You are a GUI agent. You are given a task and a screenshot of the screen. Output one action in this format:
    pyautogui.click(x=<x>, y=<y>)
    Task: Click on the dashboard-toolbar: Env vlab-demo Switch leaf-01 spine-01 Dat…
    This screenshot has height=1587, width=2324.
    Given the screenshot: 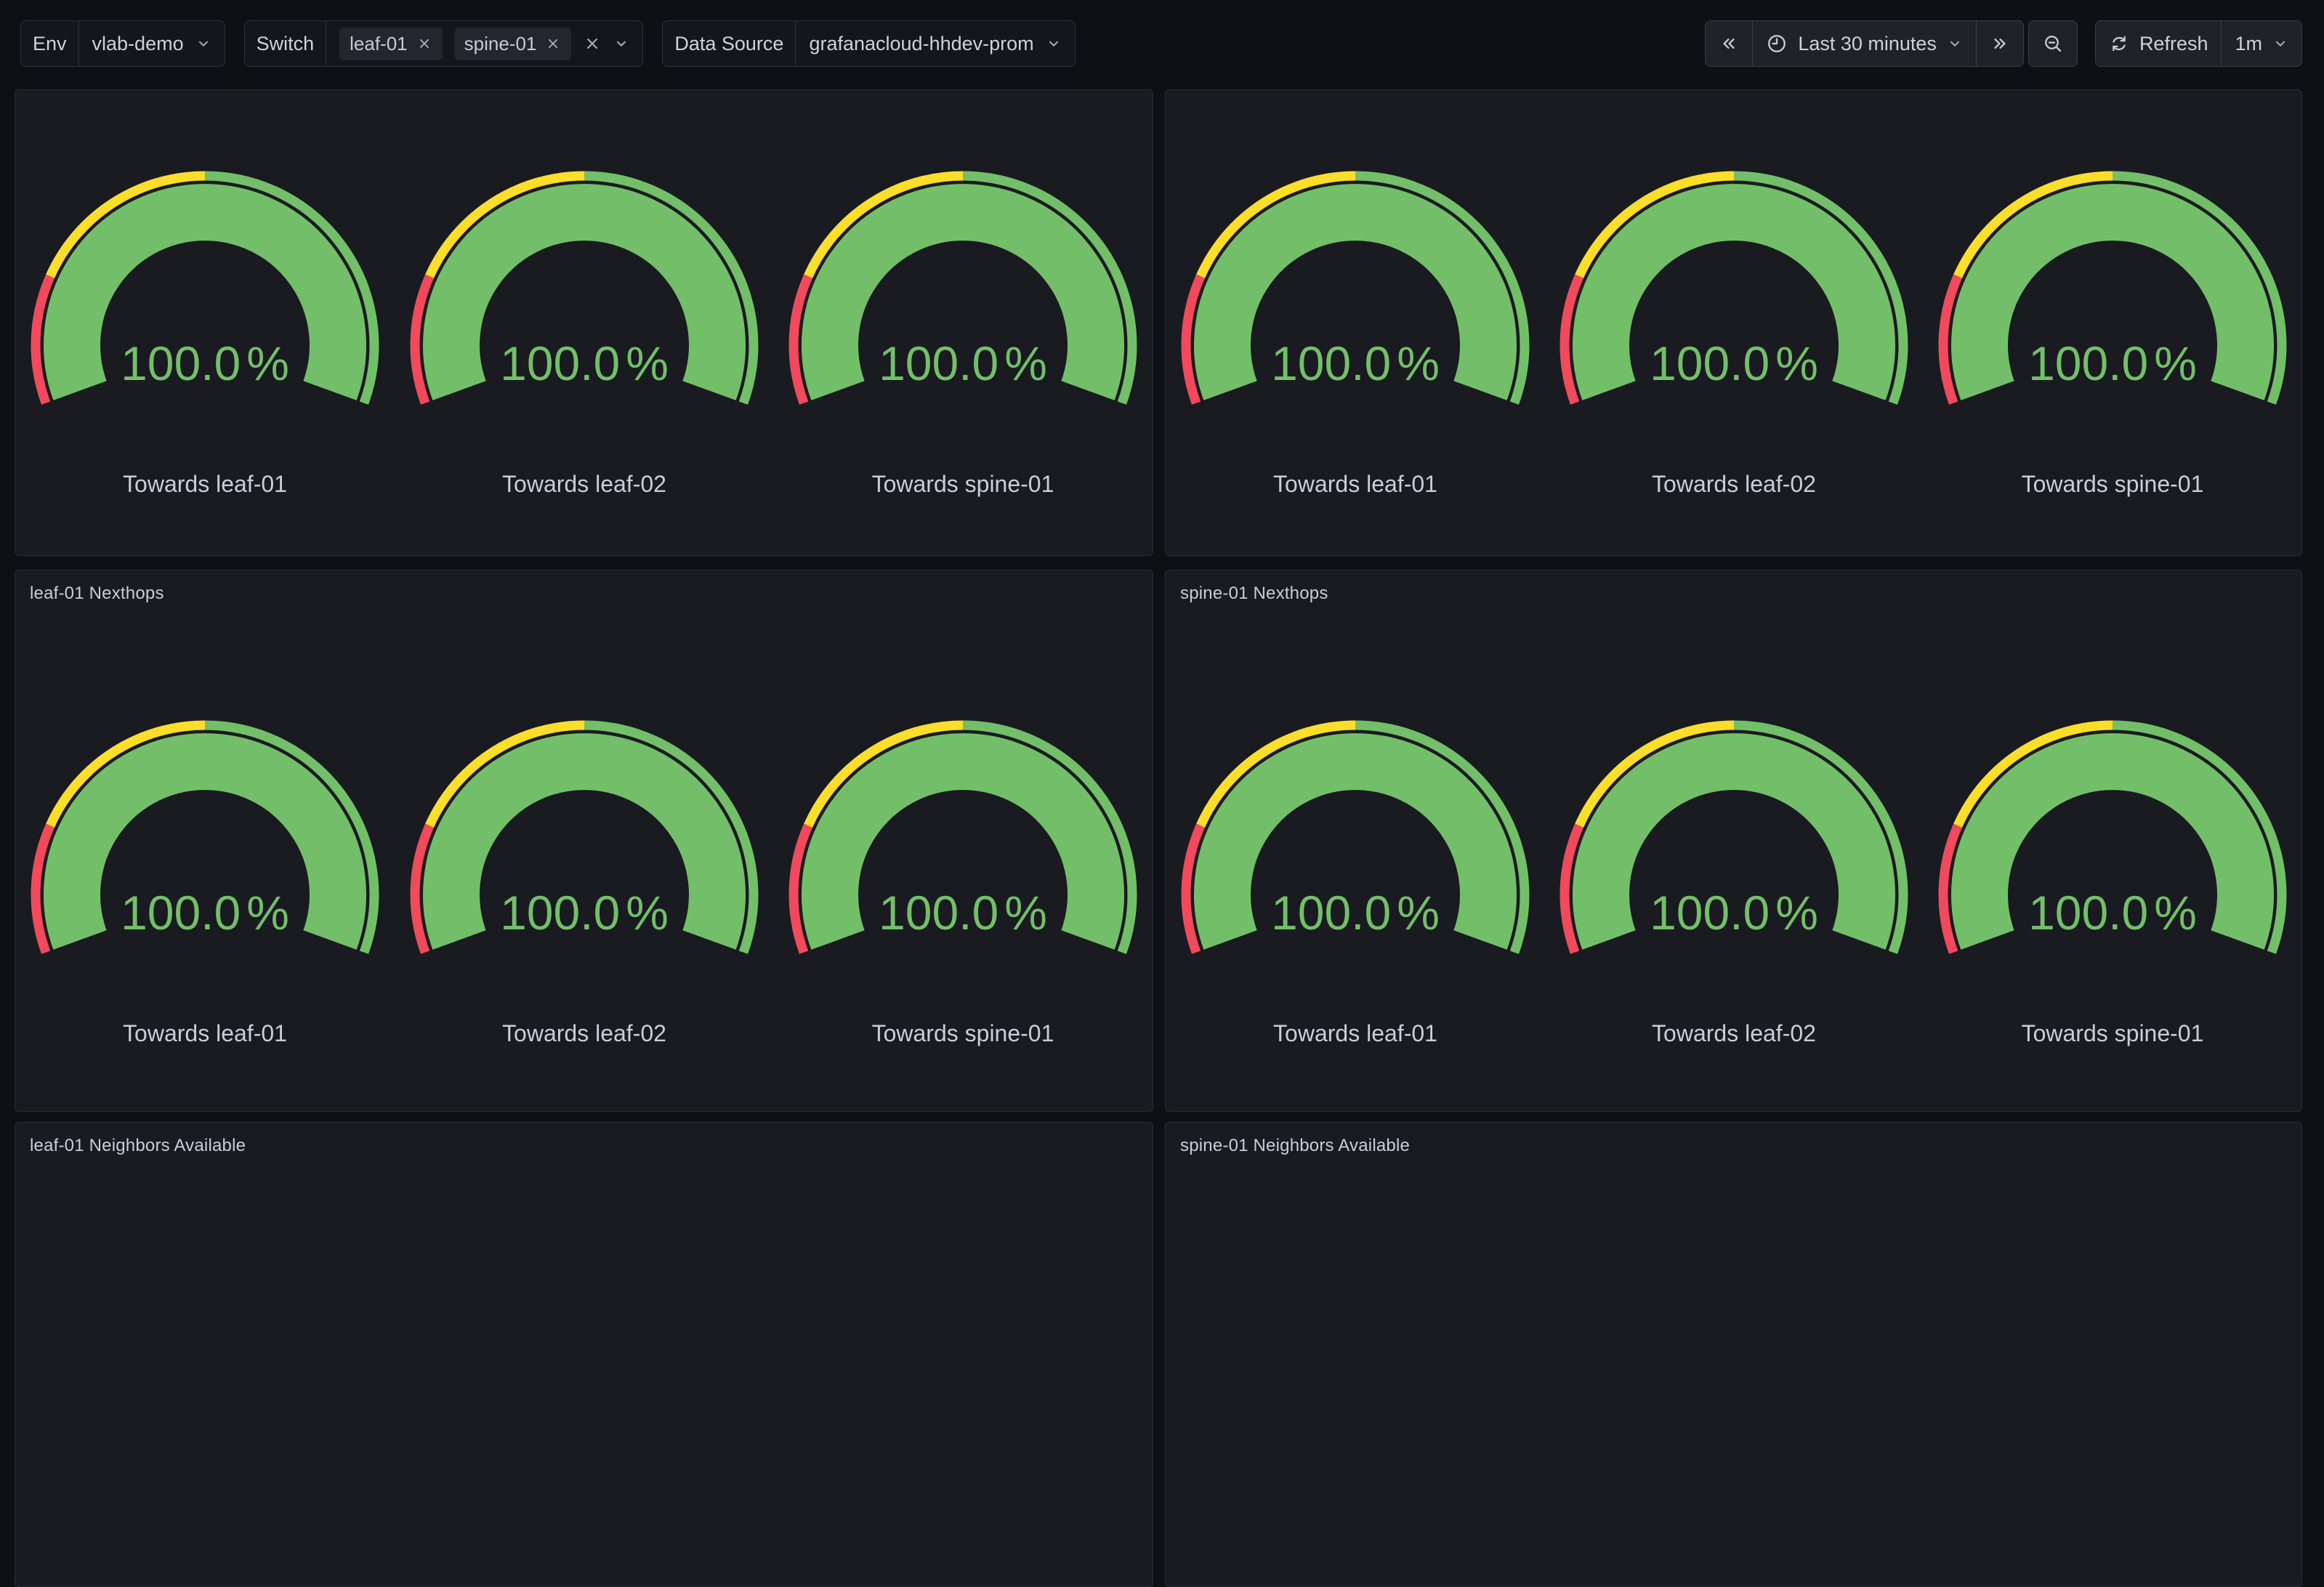 What is the action you would take?
    pyautogui.click(x=1161, y=43)
    